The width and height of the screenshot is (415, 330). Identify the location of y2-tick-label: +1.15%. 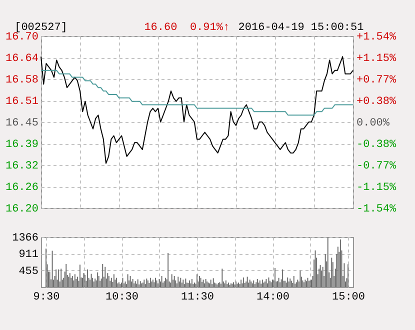
(376, 59).